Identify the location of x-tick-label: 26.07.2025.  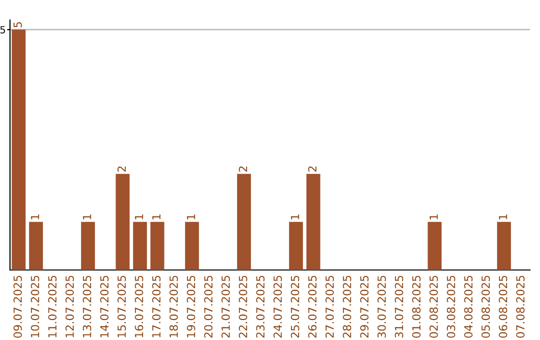
(312, 307).